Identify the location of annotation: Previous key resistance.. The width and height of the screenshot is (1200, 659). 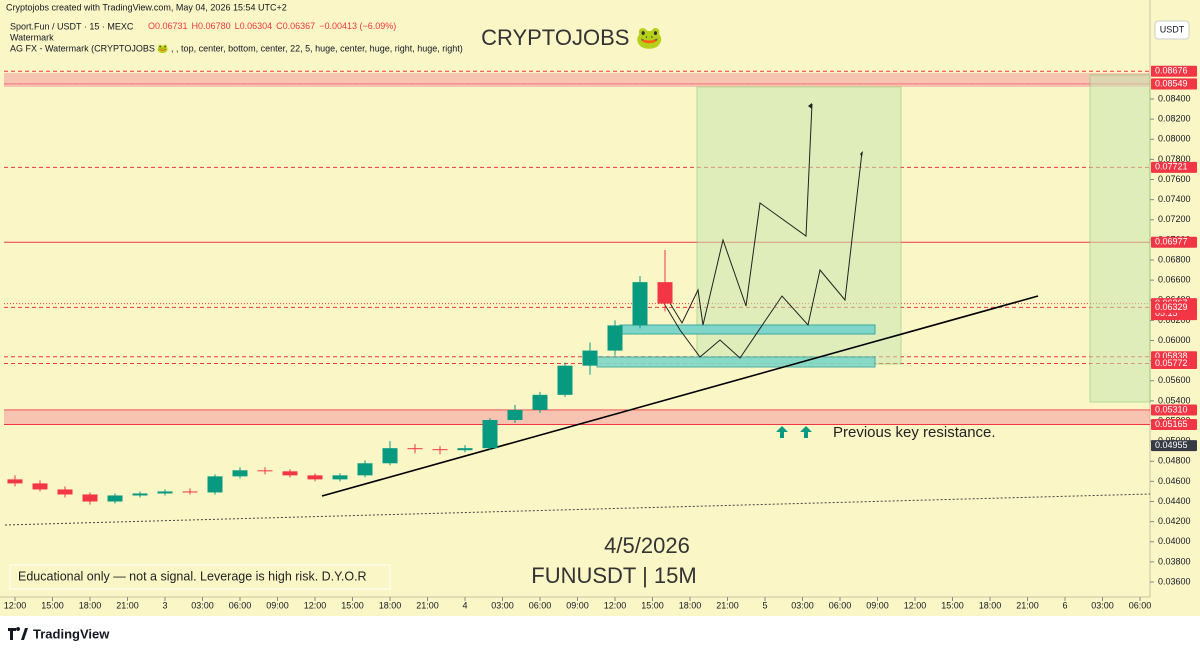
(914, 432).